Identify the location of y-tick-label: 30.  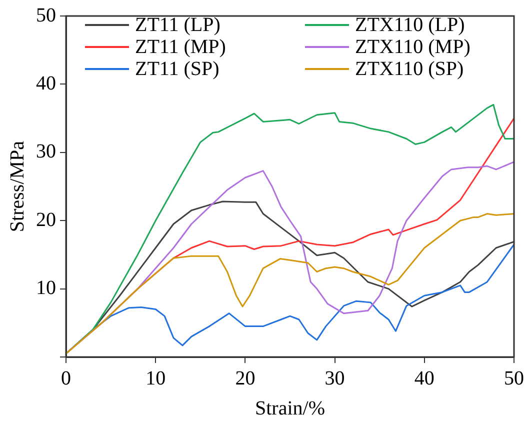
(46, 151).